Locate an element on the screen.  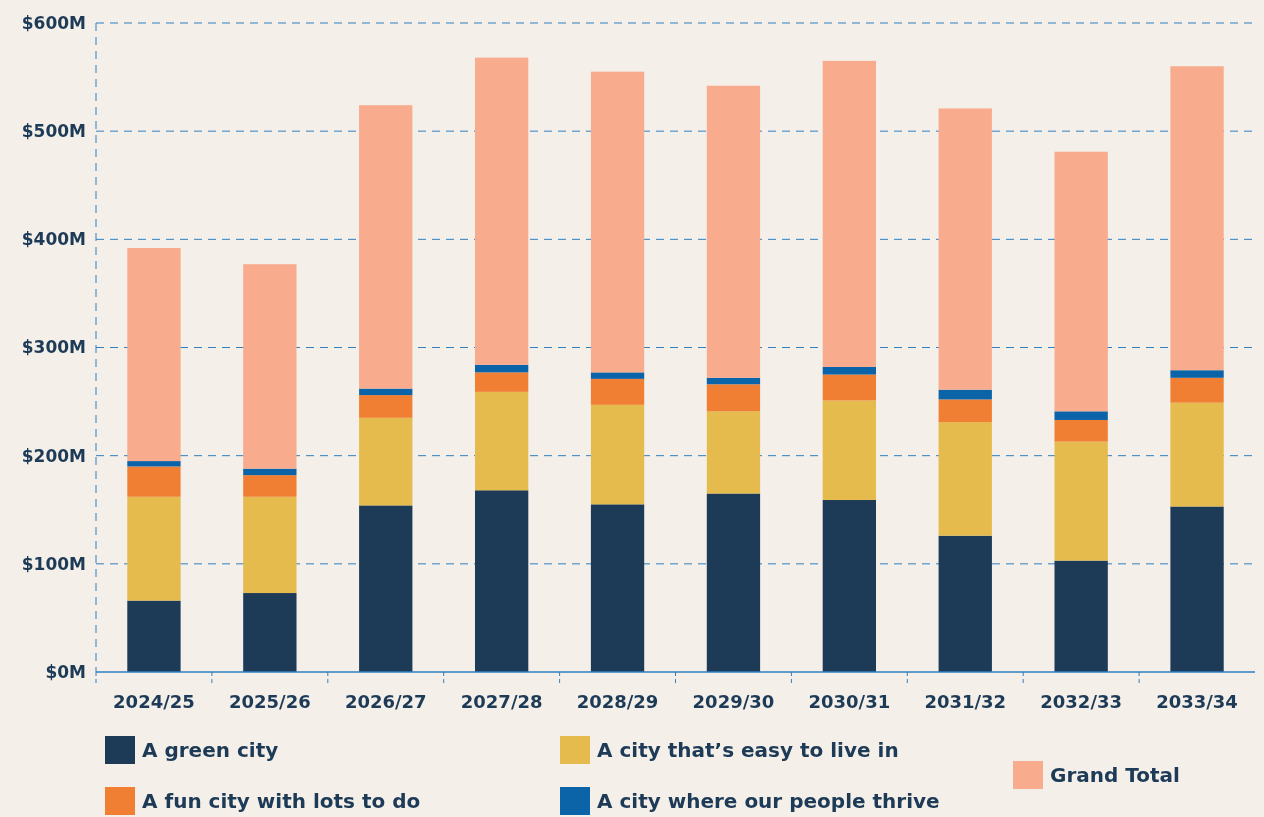
x-tick-label: 2027/28 is located at coordinates (501, 701).